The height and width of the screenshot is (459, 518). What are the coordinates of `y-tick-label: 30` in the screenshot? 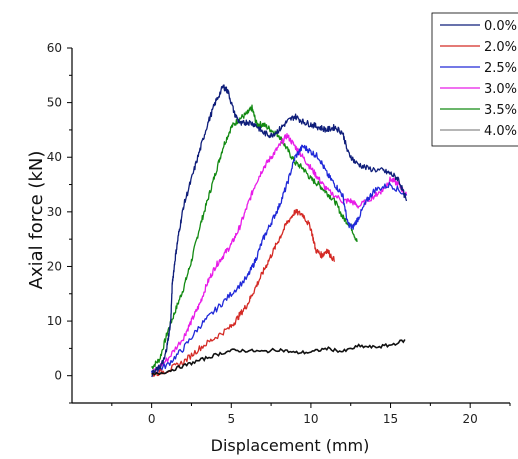 It's located at (54, 212).